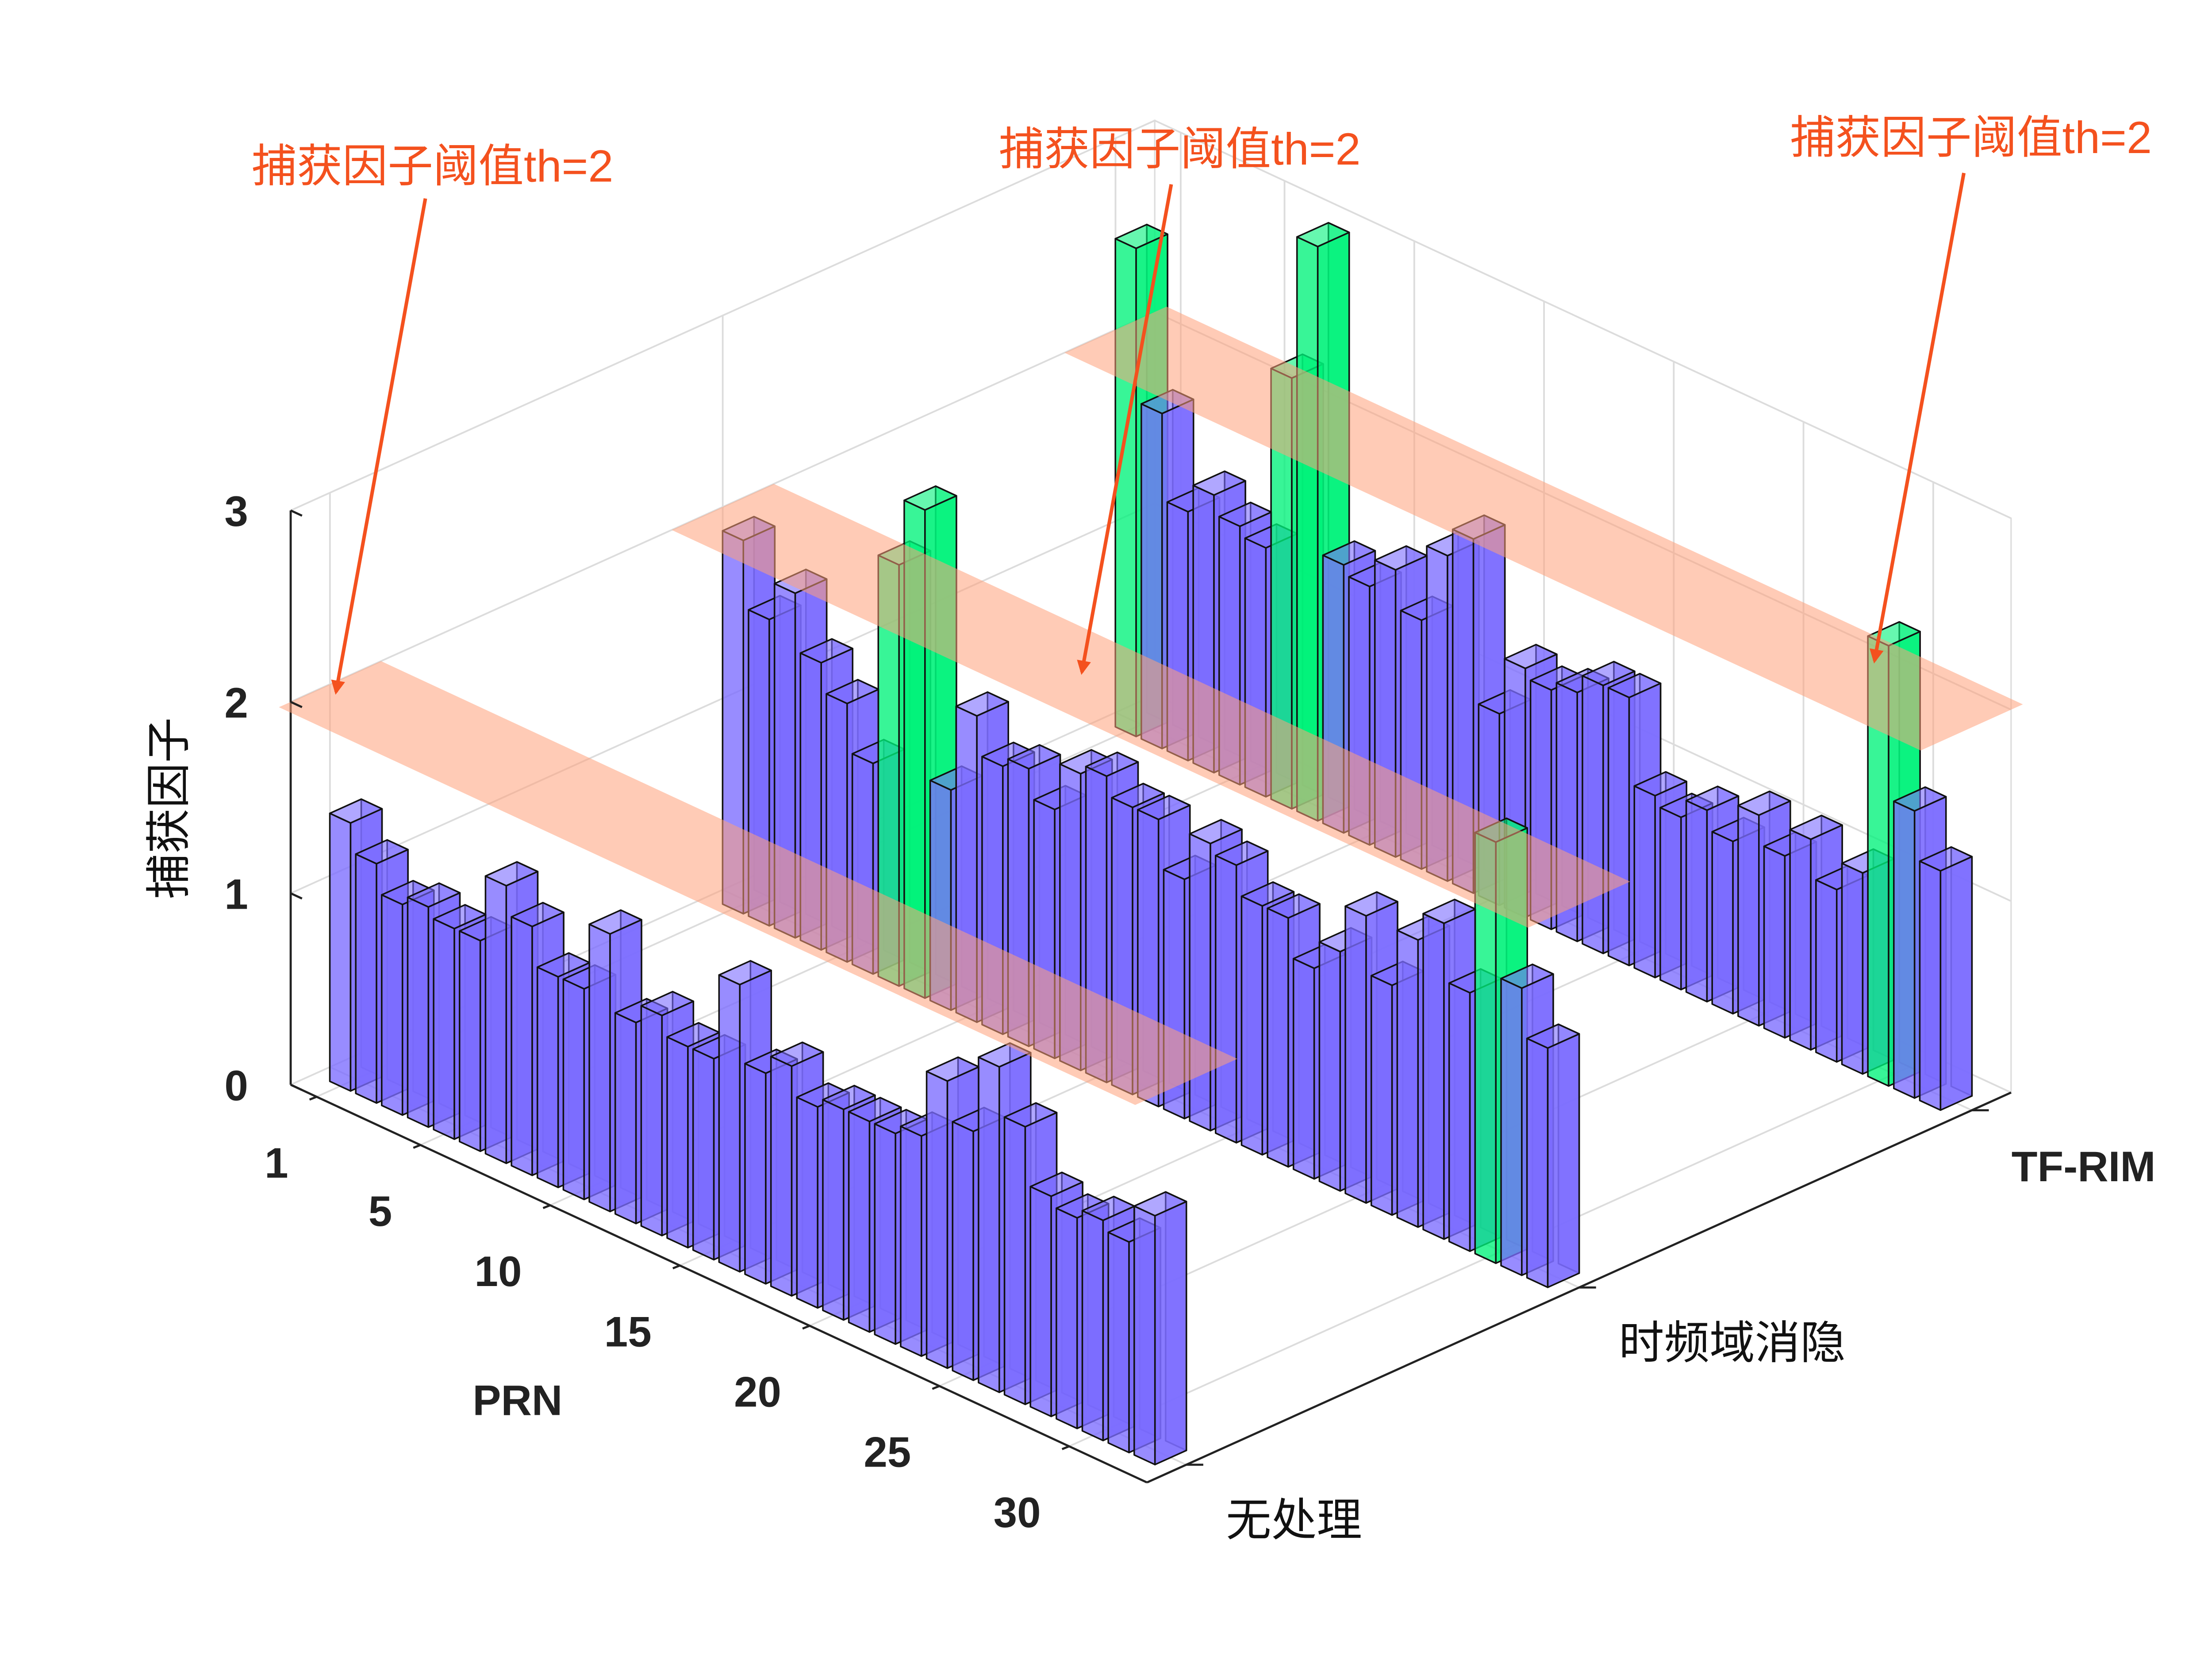 The image size is (2212, 1659). What do you see at coordinates (381, 1211) in the screenshot?
I see `x-tick-label: 5` at bounding box center [381, 1211].